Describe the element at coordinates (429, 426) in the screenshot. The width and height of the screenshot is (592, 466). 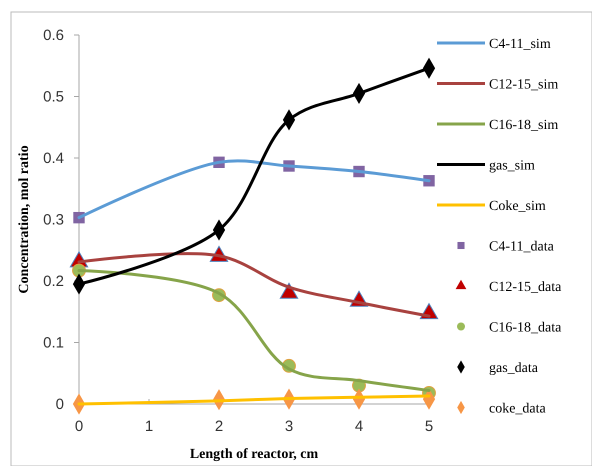
I see `x-tick-label: 5` at that location.